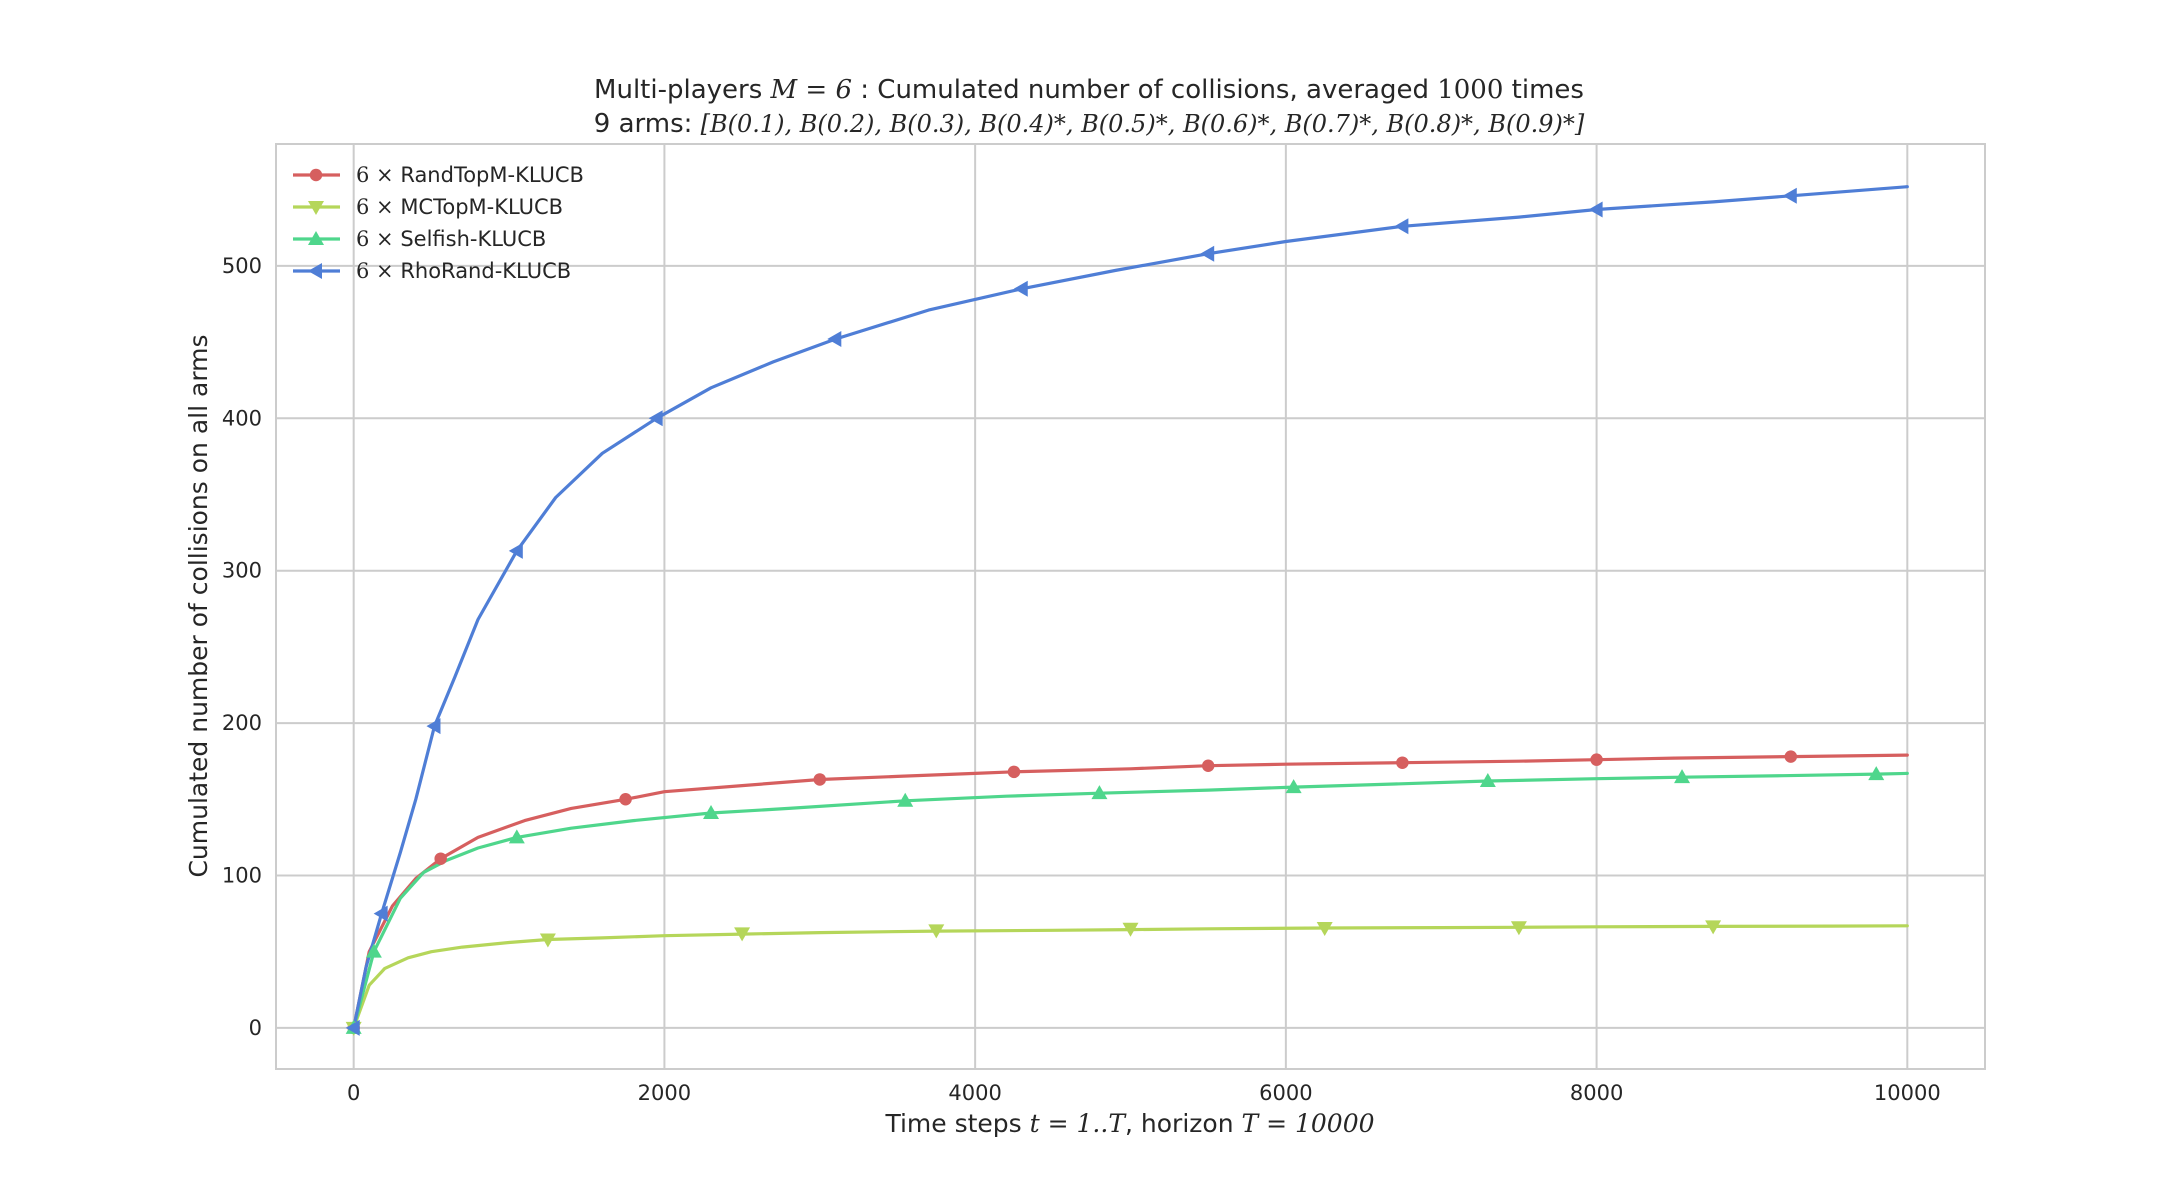  What do you see at coordinates (242, 418) in the screenshot?
I see `y-tick-label: 400` at bounding box center [242, 418].